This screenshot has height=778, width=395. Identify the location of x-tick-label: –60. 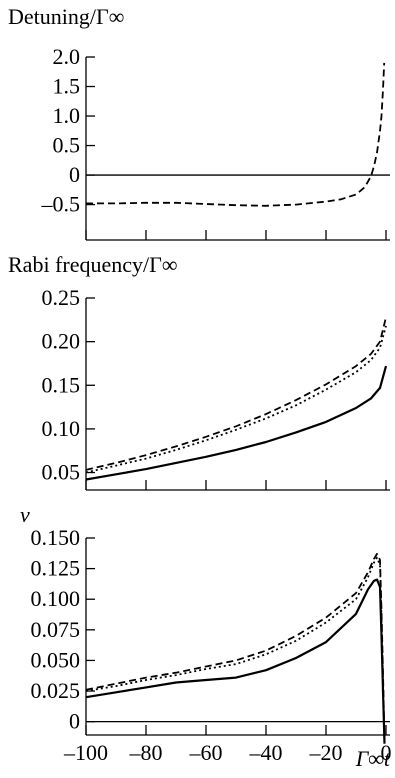
(206, 752).